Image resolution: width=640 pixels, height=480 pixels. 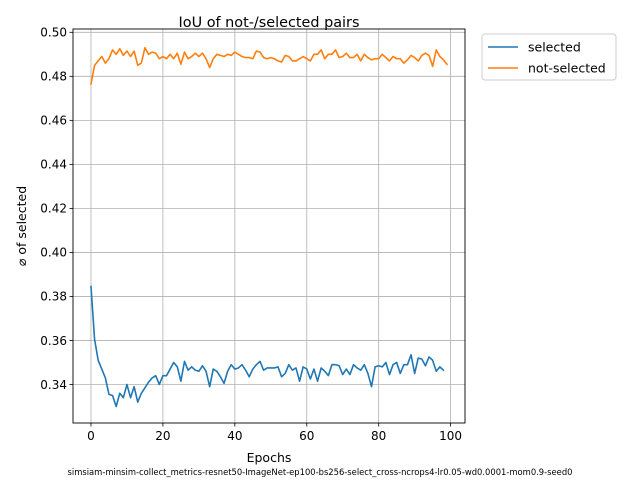 What do you see at coordinates (53, 77) in the screenshot?
I see `y-tick-label: 0.48` at bounding box center [53, 77].